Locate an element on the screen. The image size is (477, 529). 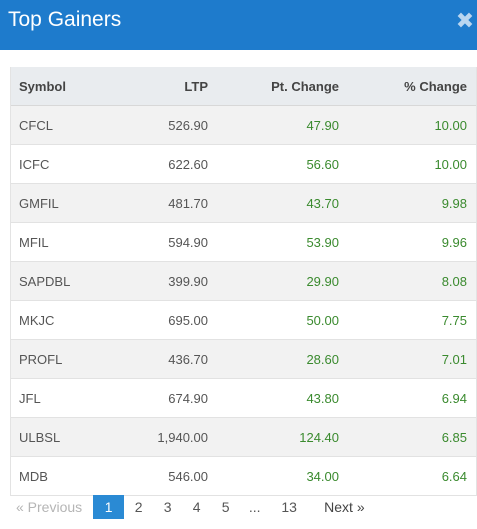
table-row: ULBSL 1,940.00 124.40 6.85 is located at coordinates (243, 437).